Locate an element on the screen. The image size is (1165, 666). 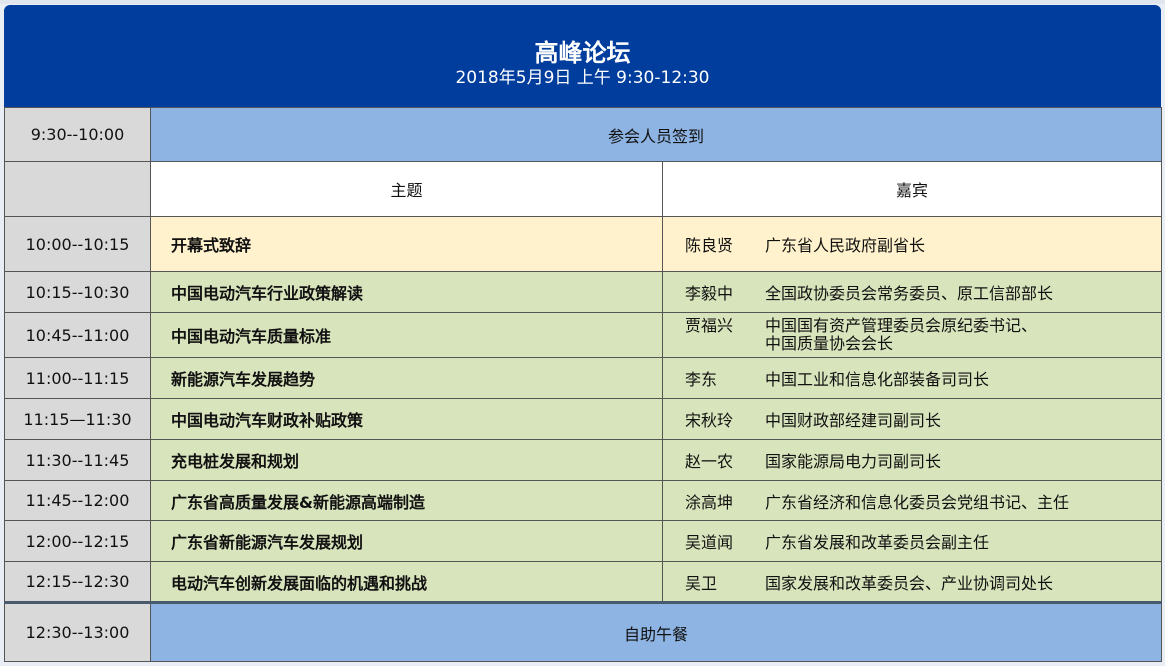
guest-cell: 吴道闻 广东省发展和改革委员会副主任 is located at coordinates (912, 541).